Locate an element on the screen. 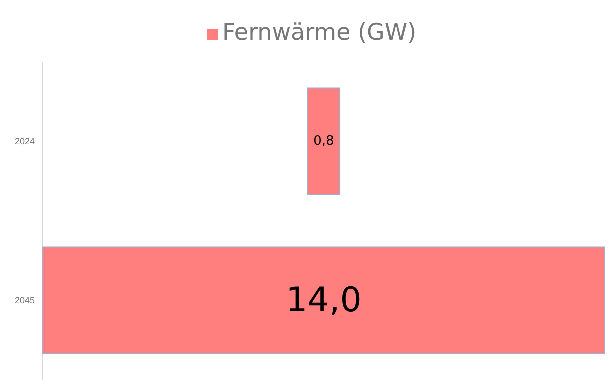 This screenshot has height=391, width=614. legend-label: Fernwärme (GW) is located at coordinates (319, 33).